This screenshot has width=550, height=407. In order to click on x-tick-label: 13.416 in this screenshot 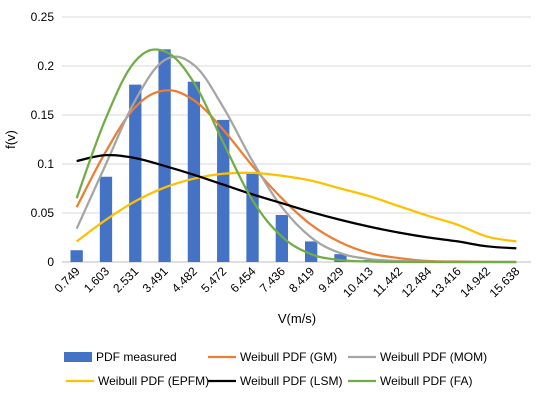, I will do `click(446, 282)`.